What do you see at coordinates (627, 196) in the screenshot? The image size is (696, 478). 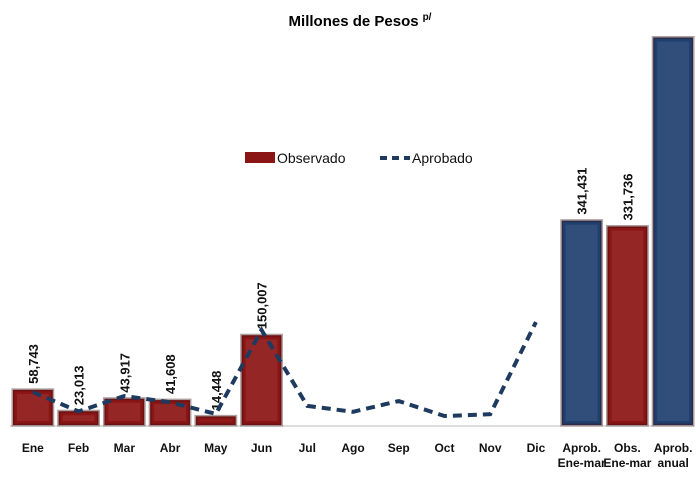 I see `data-label: 331,736` at bounding box center [627, 196].